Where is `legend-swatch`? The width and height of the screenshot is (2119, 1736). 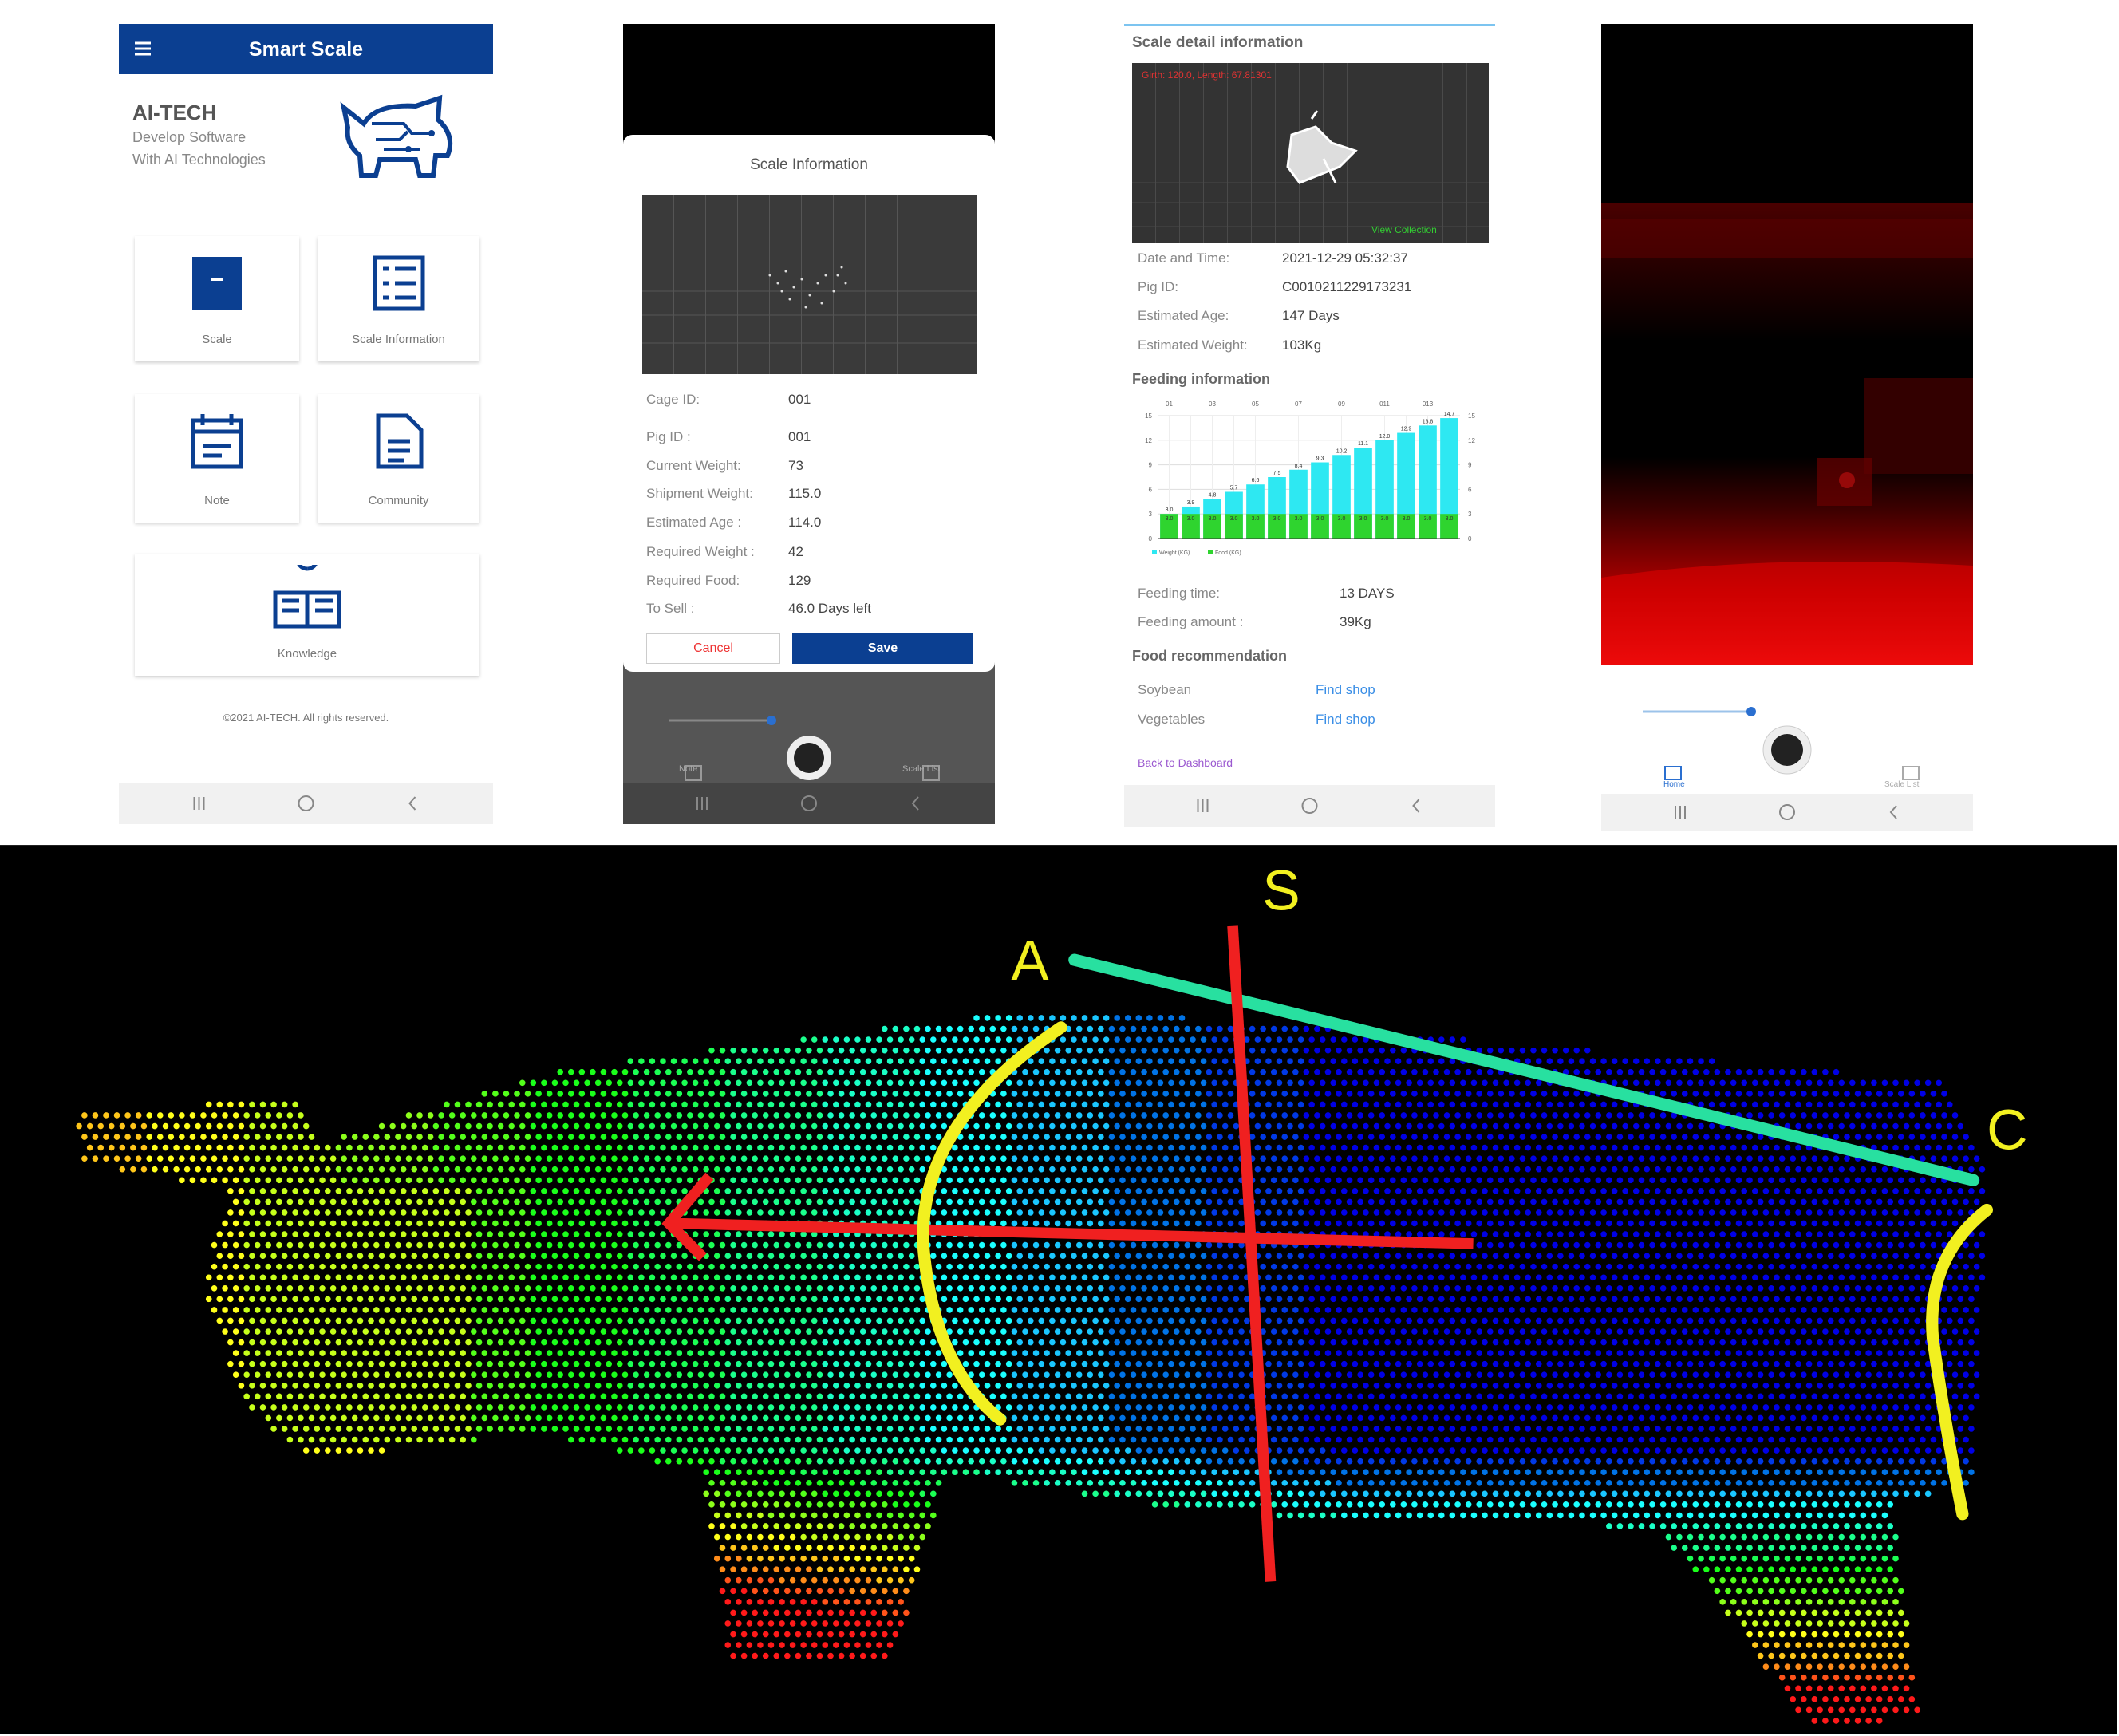
legend-swatch is located at coordinates (1154, 552).